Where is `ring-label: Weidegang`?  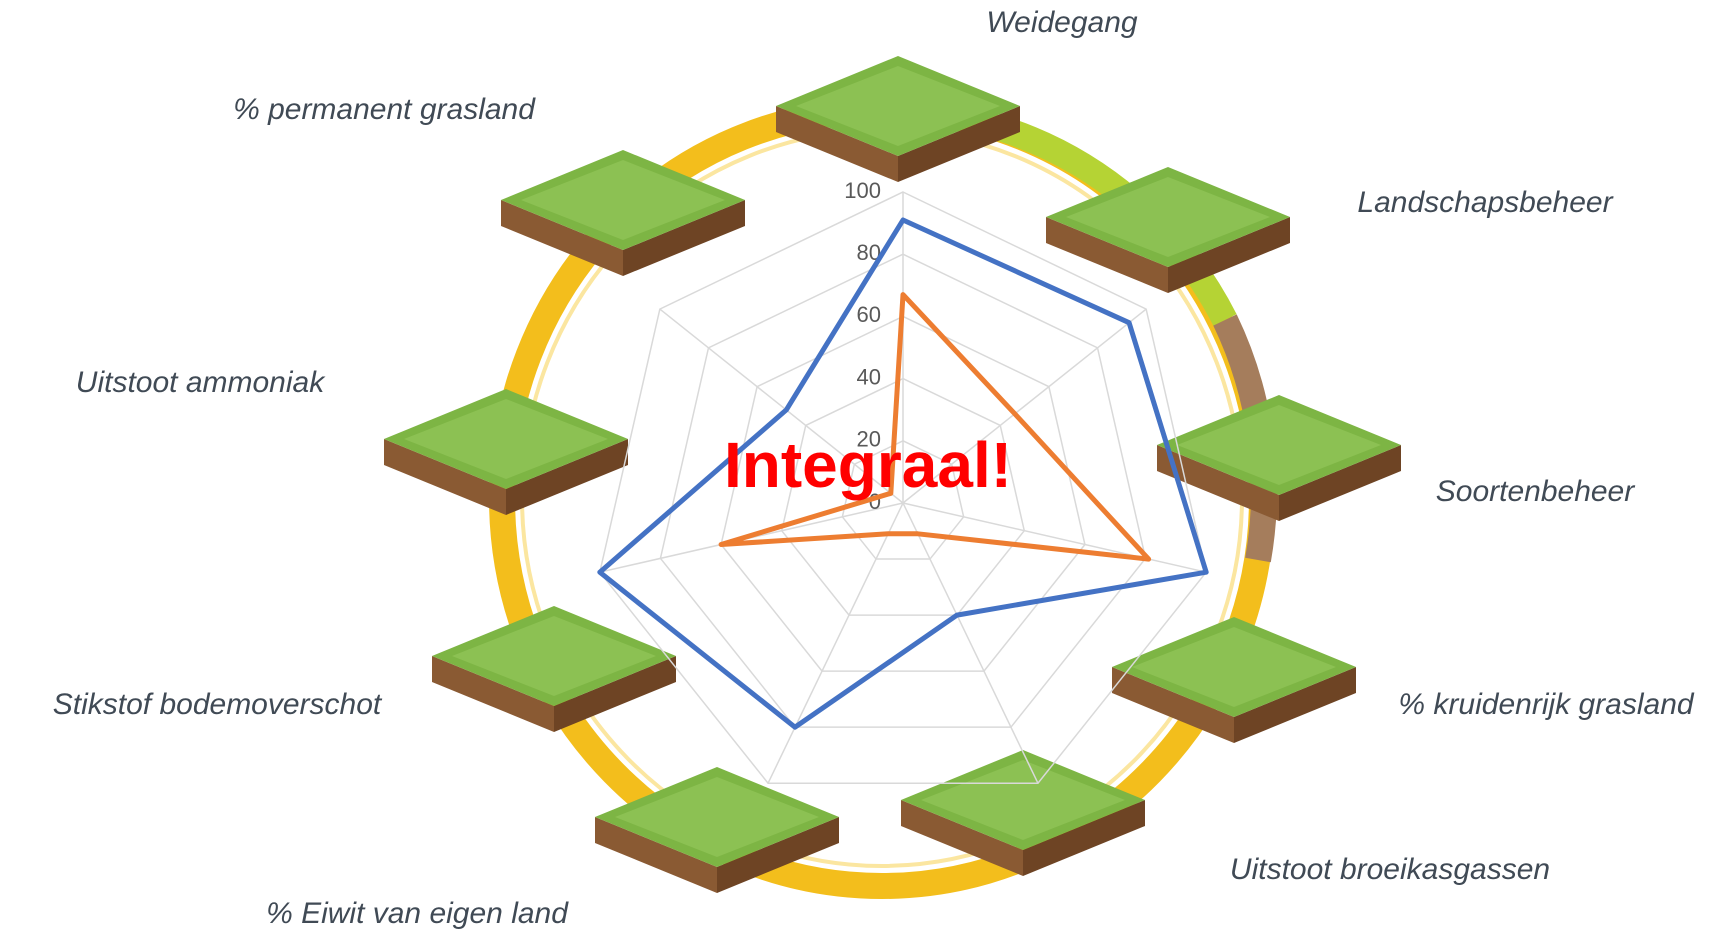
ring-label: Weidegang is located at coordinates (1062, 22).